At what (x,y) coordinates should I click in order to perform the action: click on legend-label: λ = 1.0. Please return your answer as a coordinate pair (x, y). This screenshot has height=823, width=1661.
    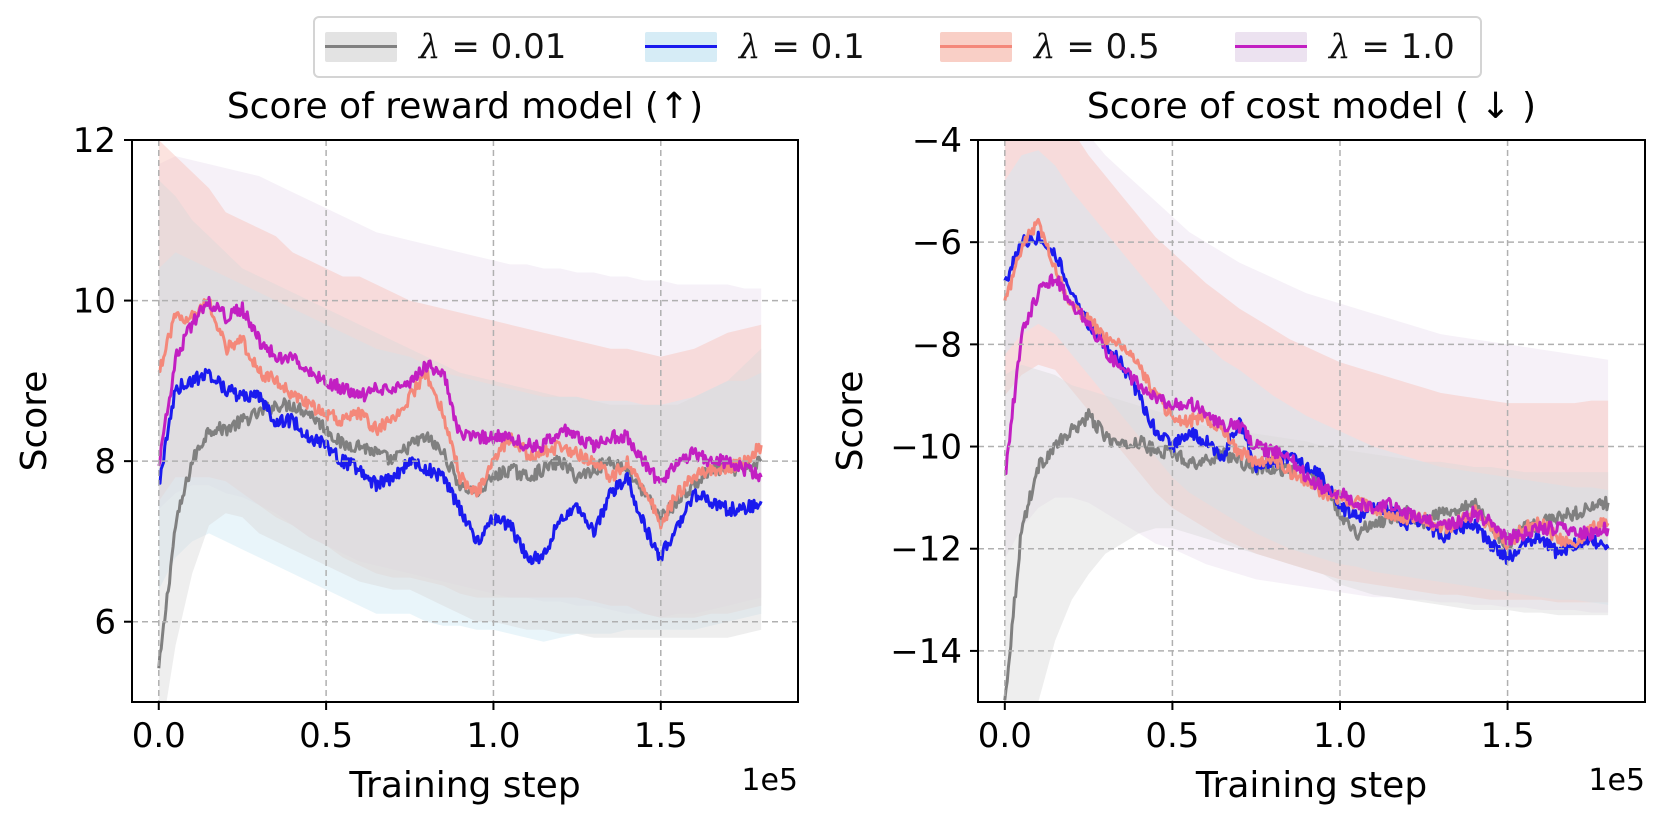
    Looking at the image, I should click on (1392, 47).